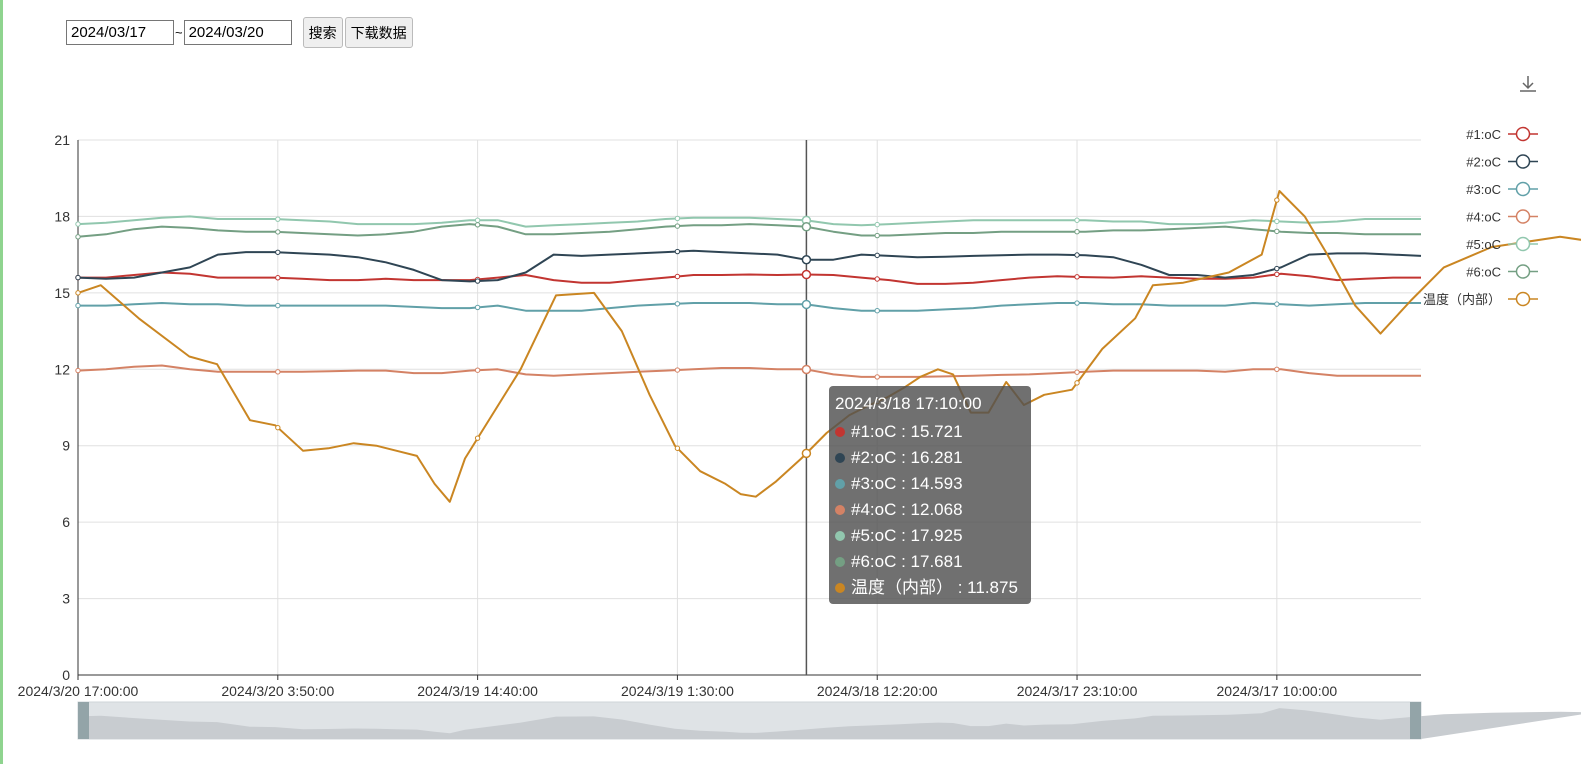 This screenshot has height=764, width=1581. What do you see at coordinates (62, 293) in the screenshot?
I see `y-tick-label: 15` at bounding box center [62, 293].